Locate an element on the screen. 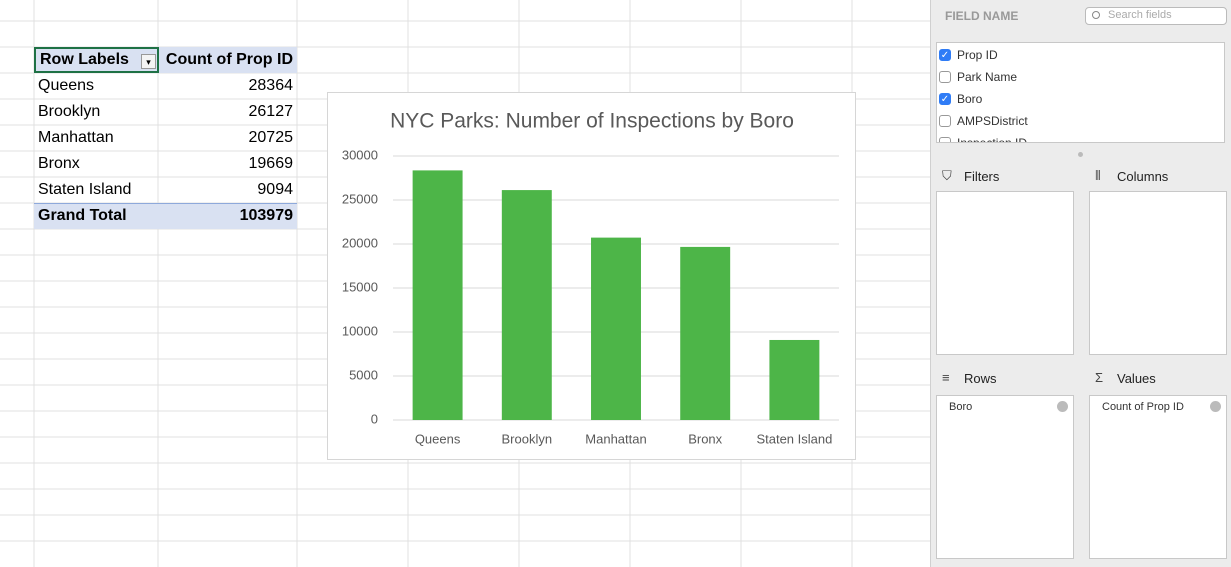 This screenshot has width=1231, height=567. field-item: ✓ Prop ID is located at coordinates (1079, 56).